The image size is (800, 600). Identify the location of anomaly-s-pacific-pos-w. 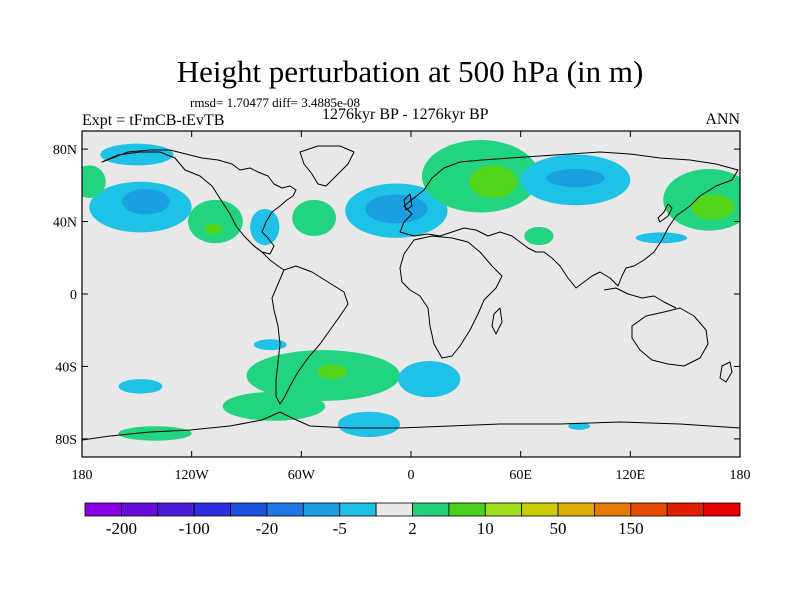
(274, 406).